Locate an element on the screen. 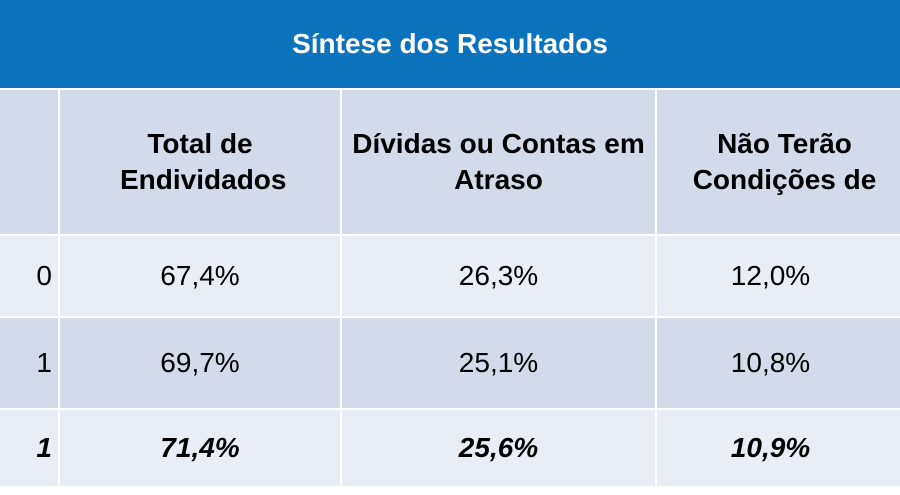  data-cell: 12,0% is located at coordinates (778, 276).